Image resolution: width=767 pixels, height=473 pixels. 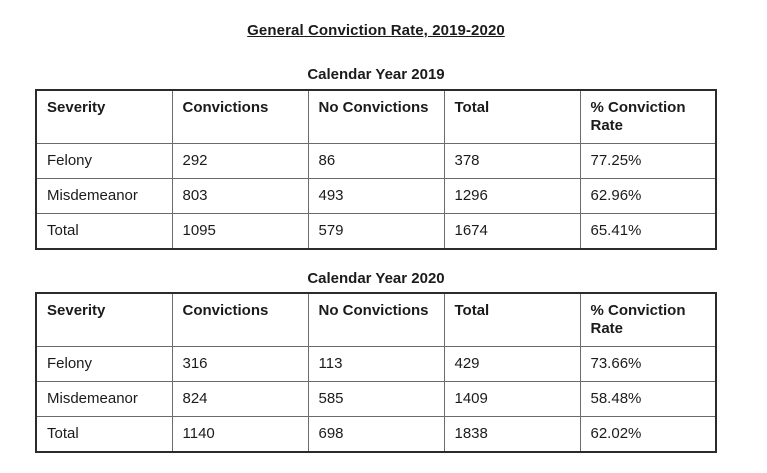 What do you see at coordinates (376, 30) in the screenshot?
I see `page-title: General Conviction Rate, 2019-2020` at bounding box center [376, 30].